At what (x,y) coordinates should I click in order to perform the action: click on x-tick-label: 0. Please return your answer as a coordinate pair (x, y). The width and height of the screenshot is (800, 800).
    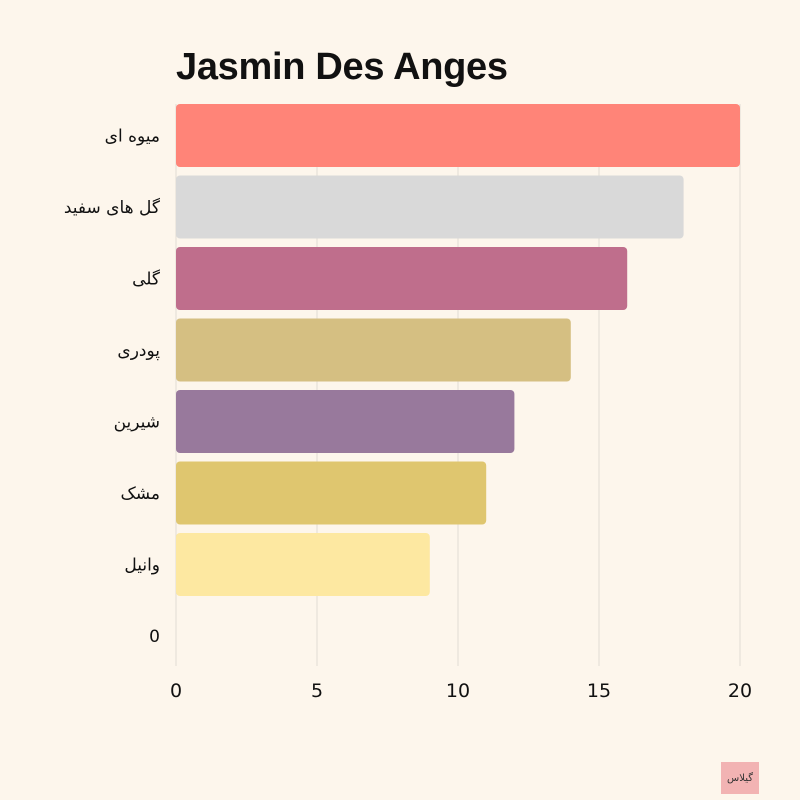
    Looking at the image, I should click on (176, 691).